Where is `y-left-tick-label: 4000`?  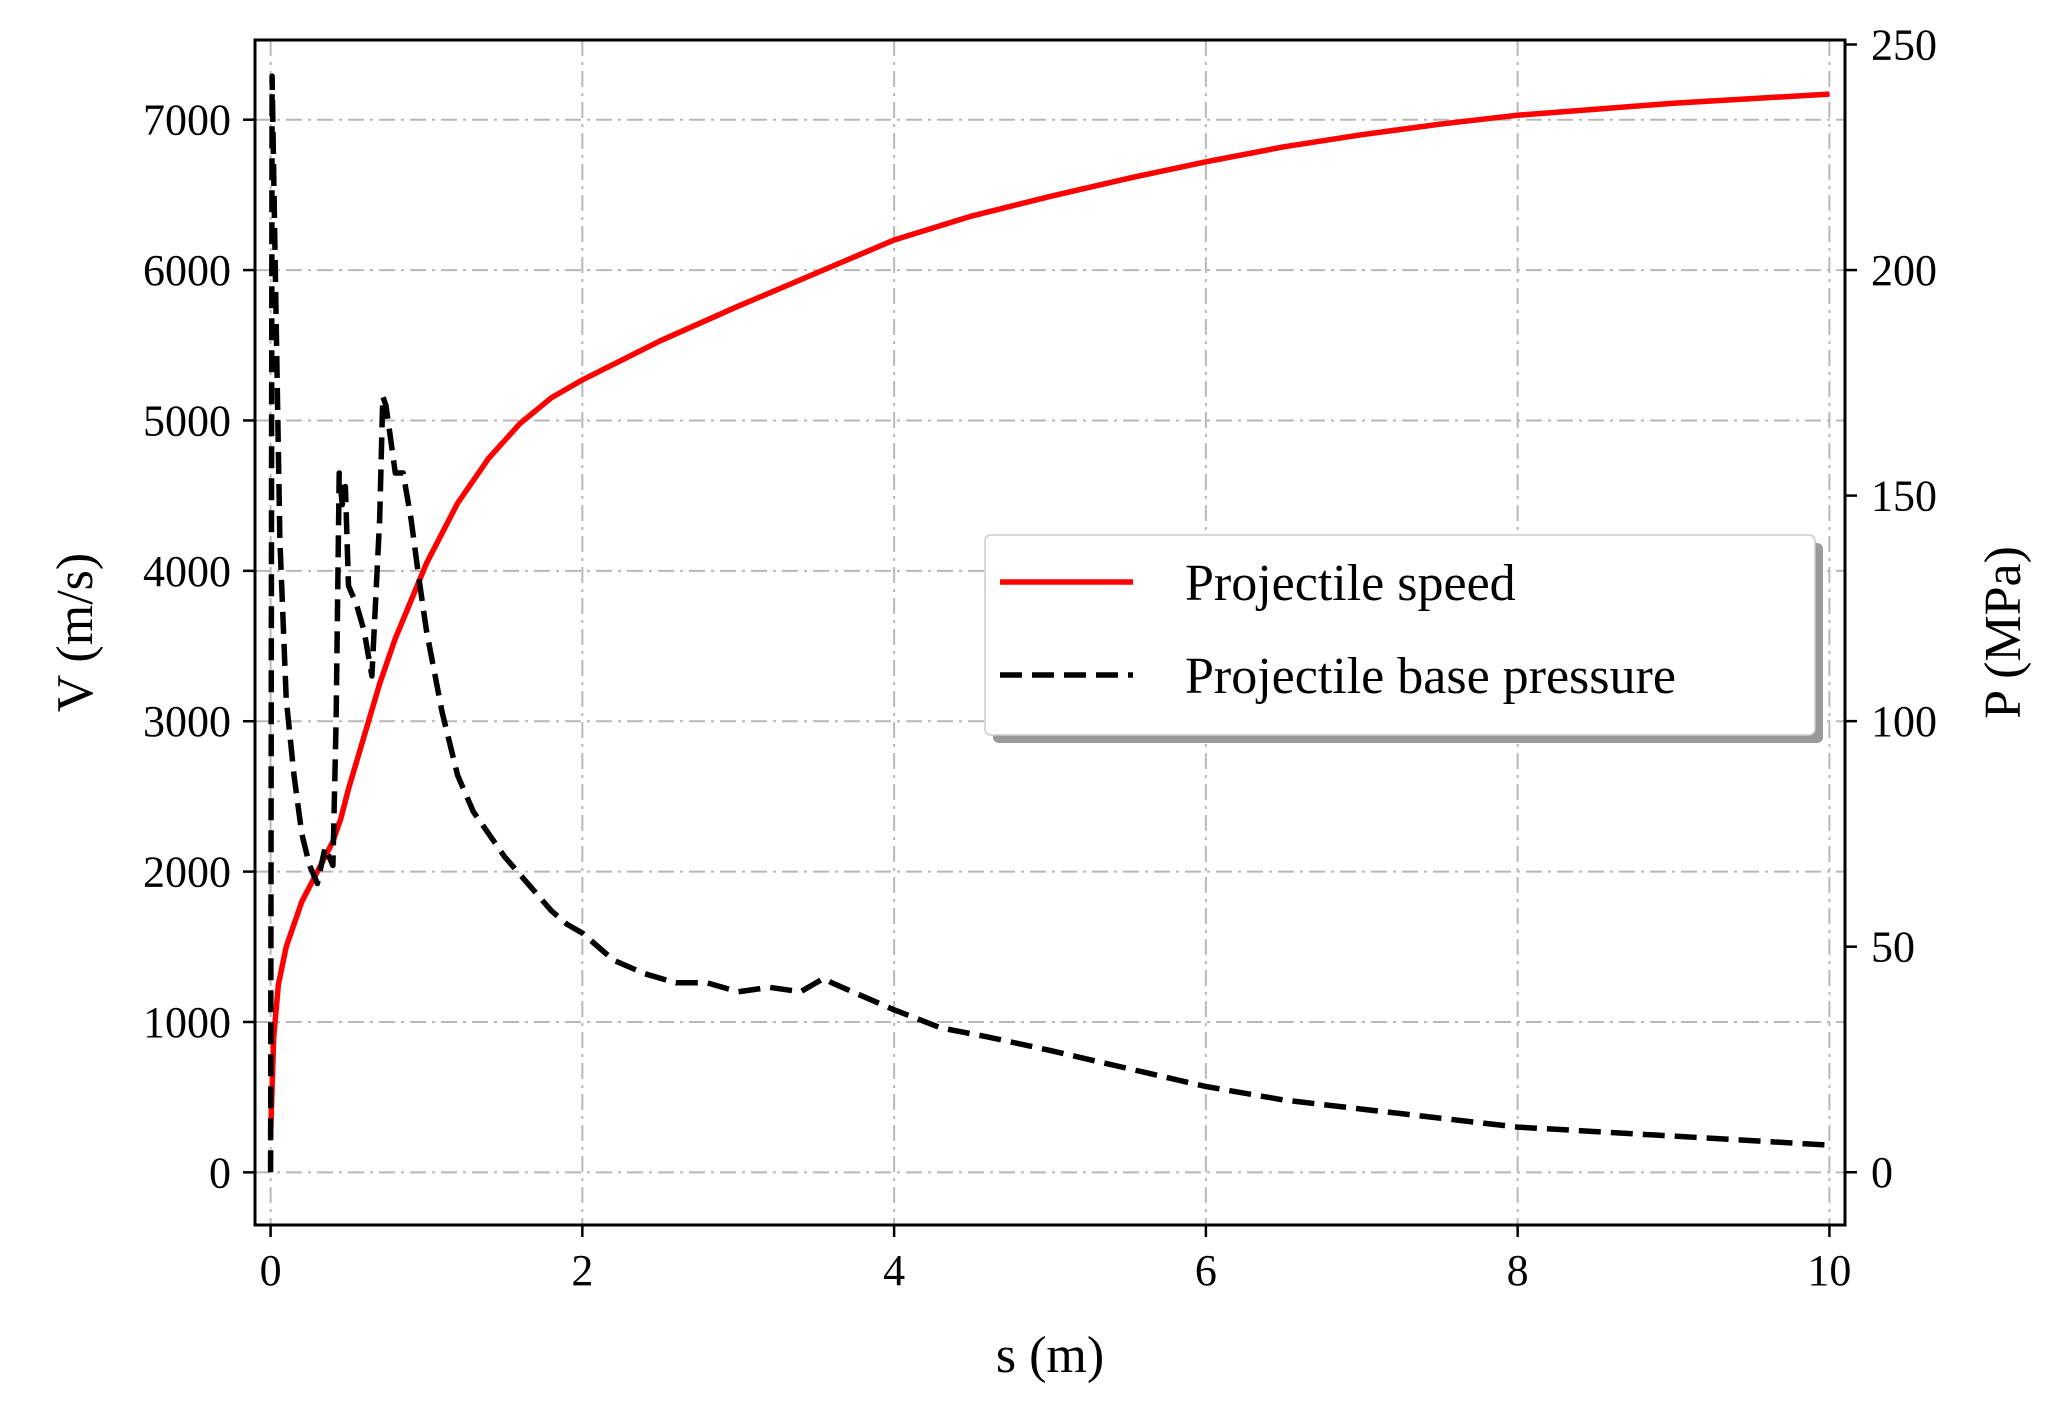 y-left-tick-label: 4000 is located at coordinates (187, 571).